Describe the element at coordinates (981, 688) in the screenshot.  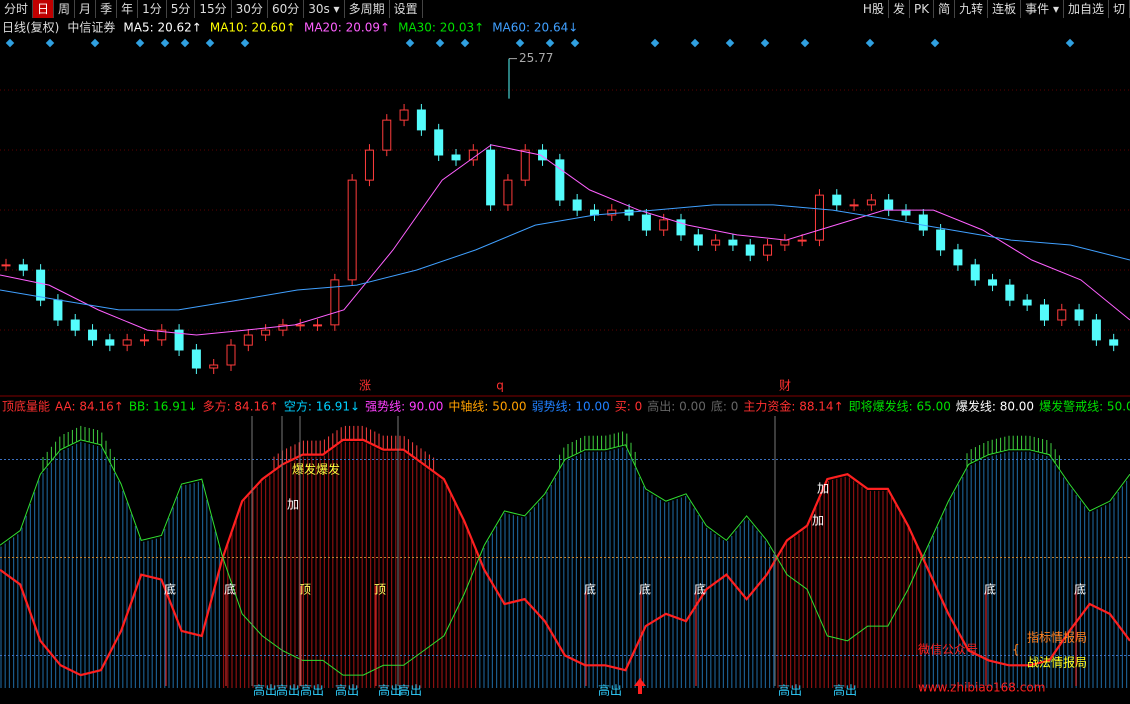
I see `watermark-text: www.zhibiao168.com` at that location.